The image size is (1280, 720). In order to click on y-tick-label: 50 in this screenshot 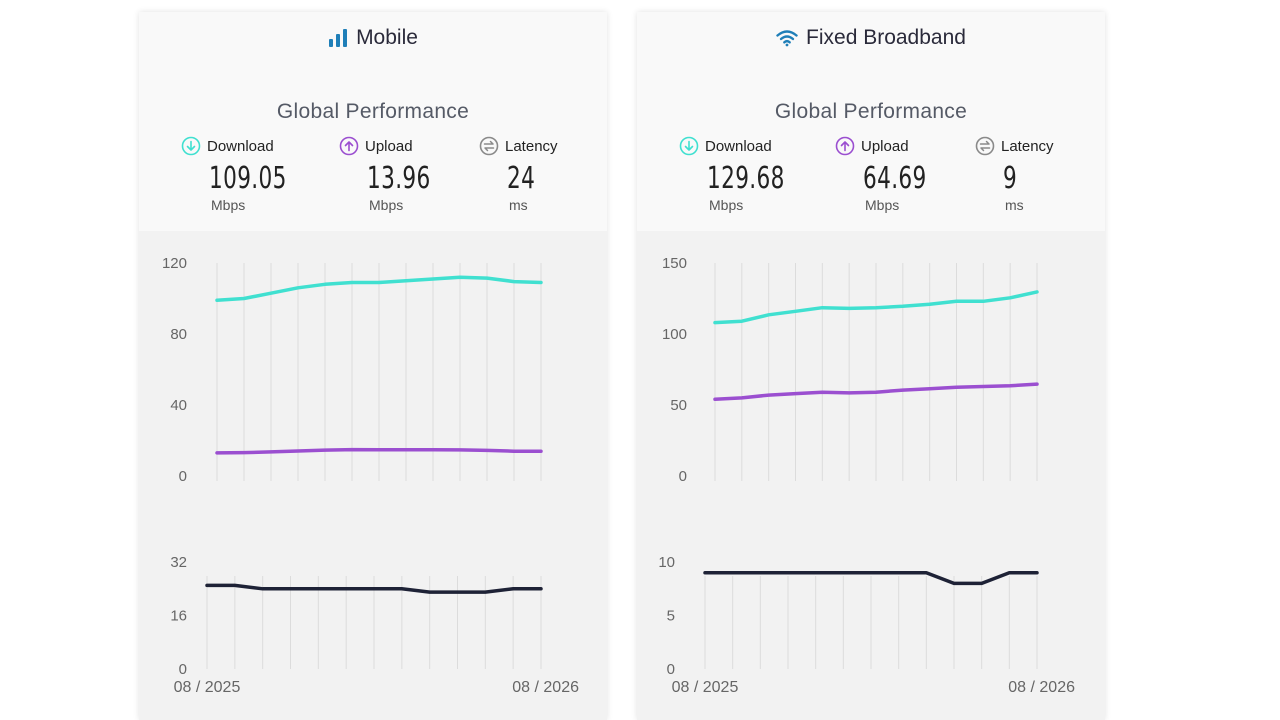, I will do `click(678, 405)`.